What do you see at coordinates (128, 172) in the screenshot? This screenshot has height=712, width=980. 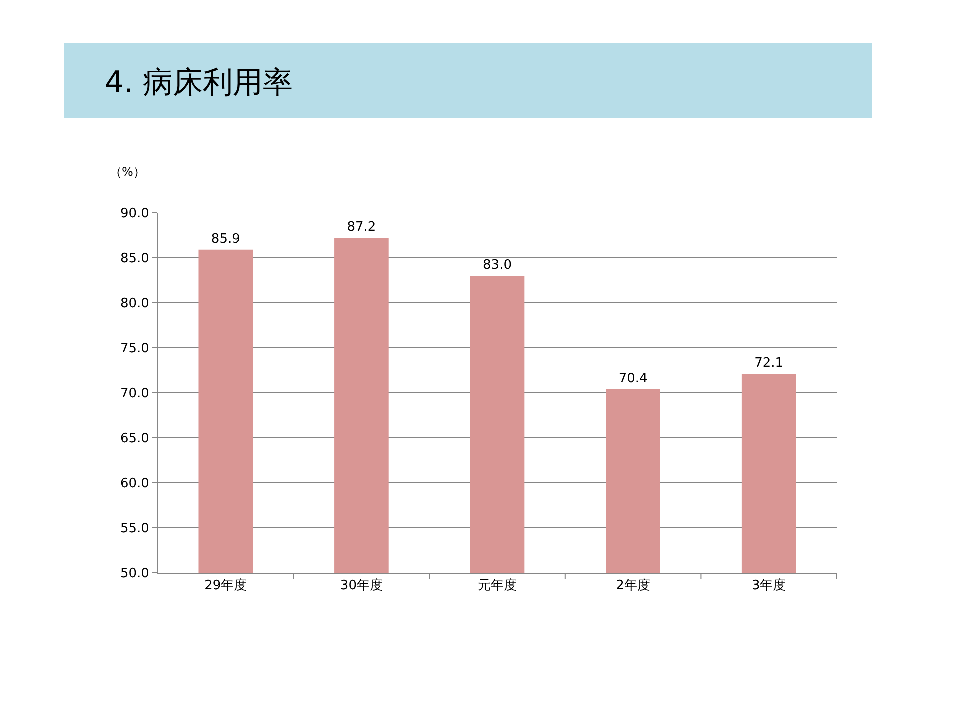 I see `y-axis-title: （%）` at bounding box center [128, 172].